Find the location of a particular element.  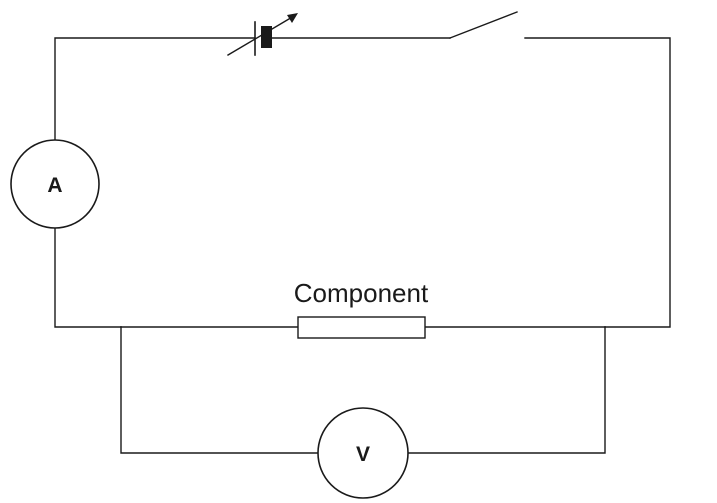

component: Component is located at coordinates (361, 308).